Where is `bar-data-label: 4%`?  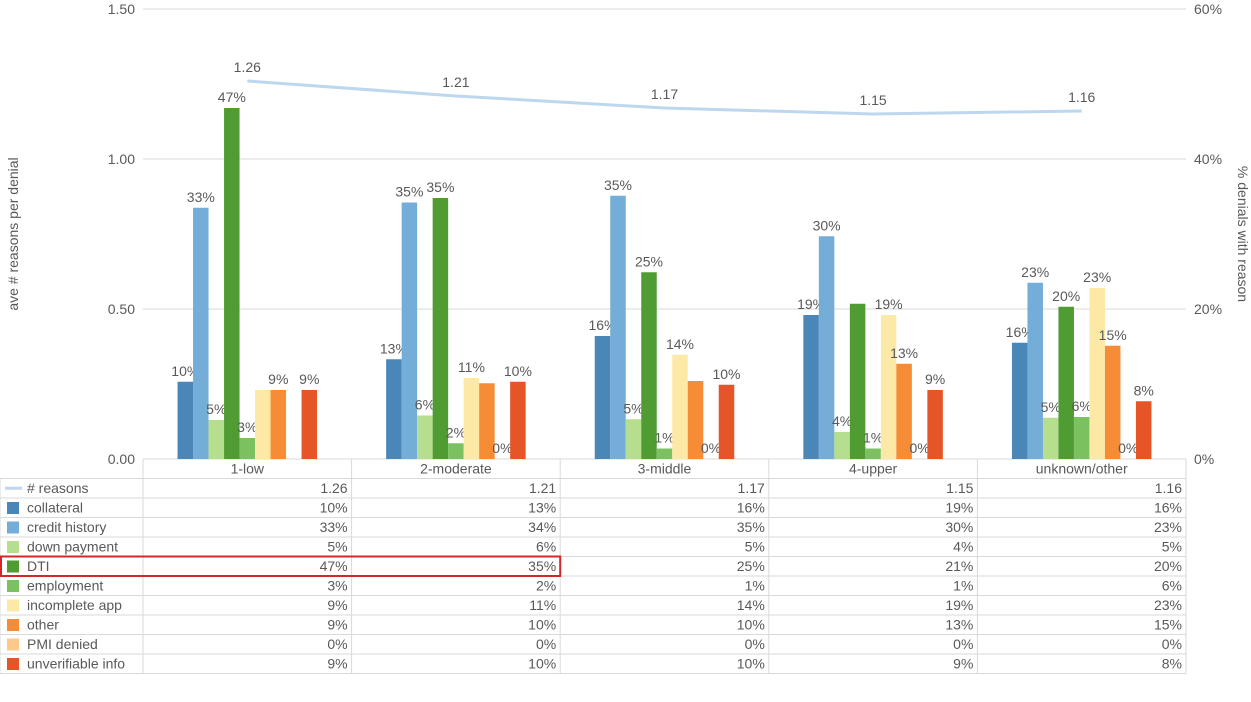 bar-data-label: 4% is located at coordinates (842, 421).